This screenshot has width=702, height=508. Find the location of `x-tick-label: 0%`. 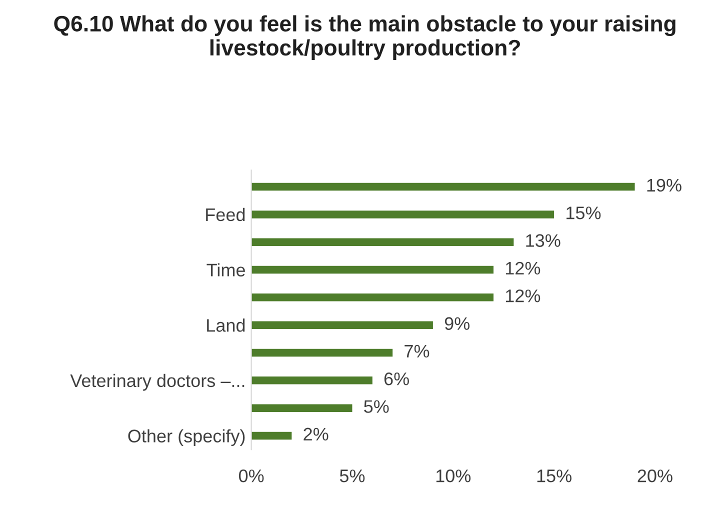

x-tick-label: 0% is located at coordinates (251, 476).